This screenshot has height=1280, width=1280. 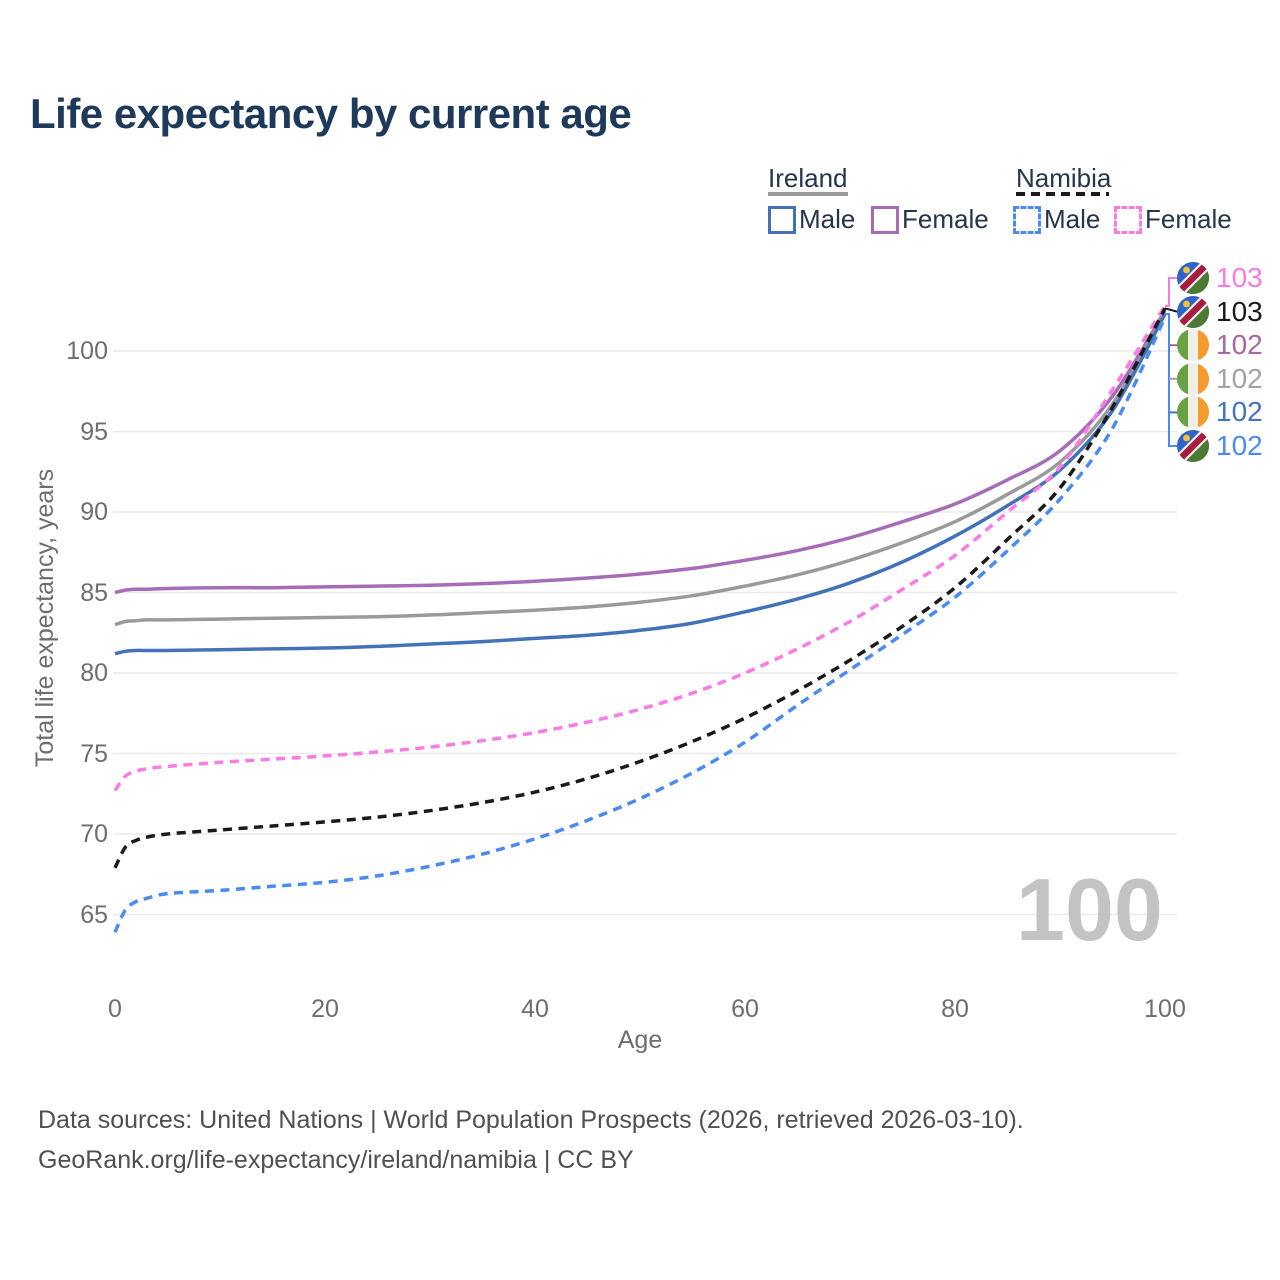 What do you see at coordinates (331, 113) in the screenshot?
I see `chart-title: Life expectancy by current age` at bounding box center [331, 113].